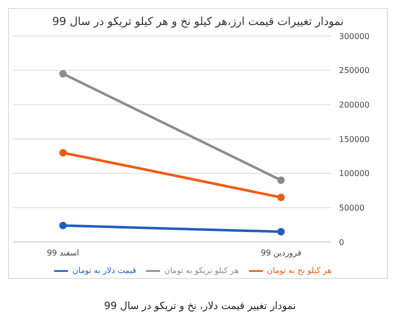  I want to click on y-tick-label: 300000, so click(354, 36).